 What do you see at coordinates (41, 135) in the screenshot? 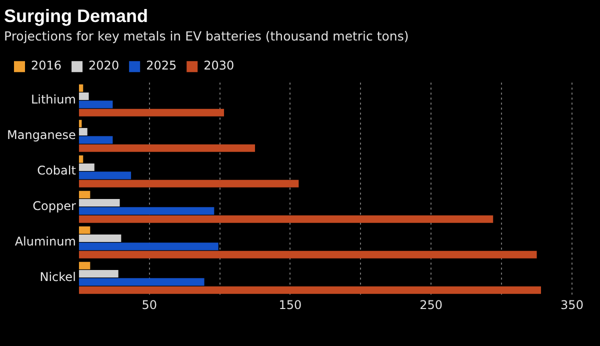
I see `y-tick-label: Manganese` at bounding box center [41, 135].